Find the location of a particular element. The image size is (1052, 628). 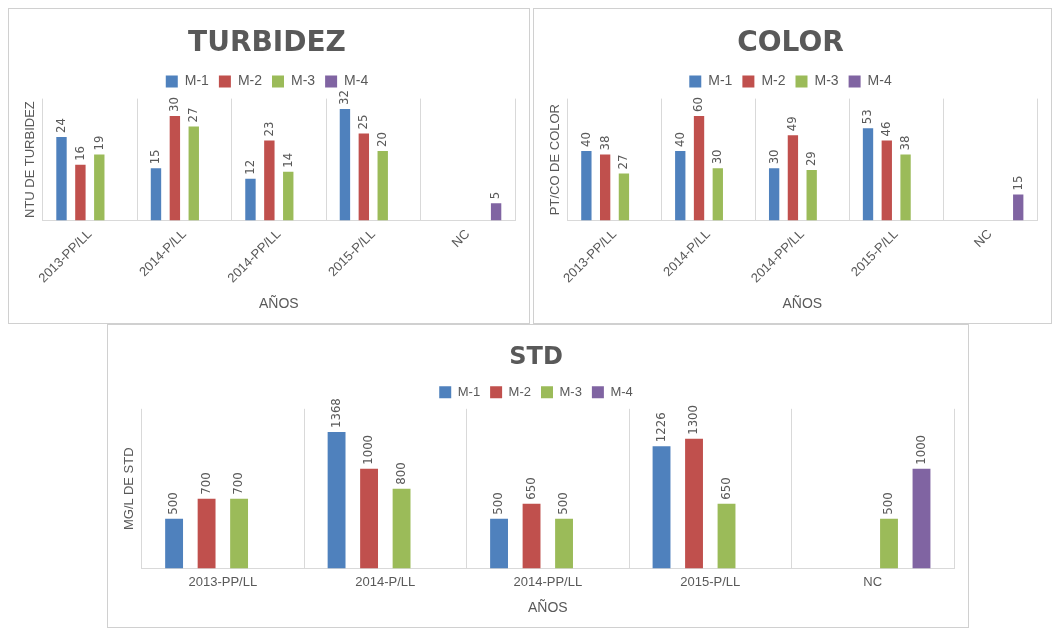

data-label: 38 is located at coordinates (604, 143).